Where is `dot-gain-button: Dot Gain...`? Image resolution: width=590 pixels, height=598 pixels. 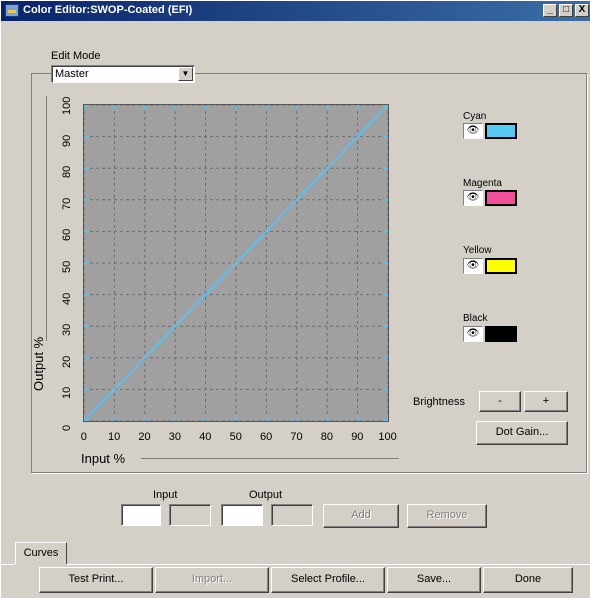 dot-gain-button: Dot Gain... is located at coordinates (522, 433).